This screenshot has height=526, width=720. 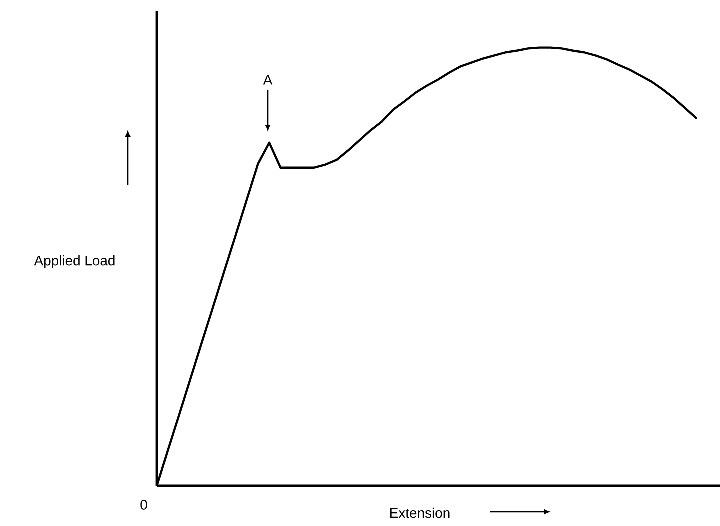 What do you see at coordinates (420, 513) in the screenshot?
I see `x-axis-title: Extension` at bounding box center [420, 513].